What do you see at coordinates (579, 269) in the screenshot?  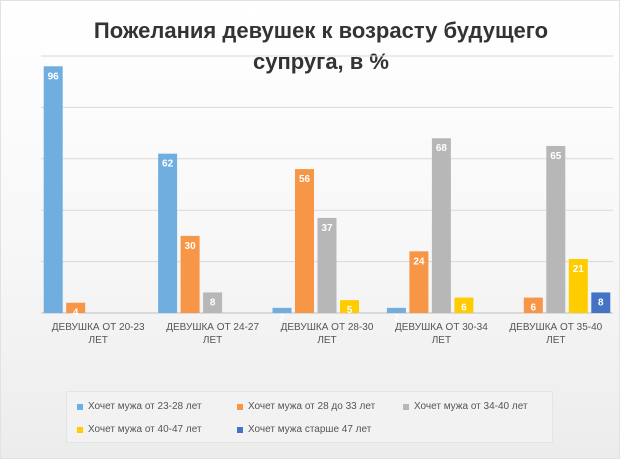 I see `data-label: 21` at bounding box center [579, 269].